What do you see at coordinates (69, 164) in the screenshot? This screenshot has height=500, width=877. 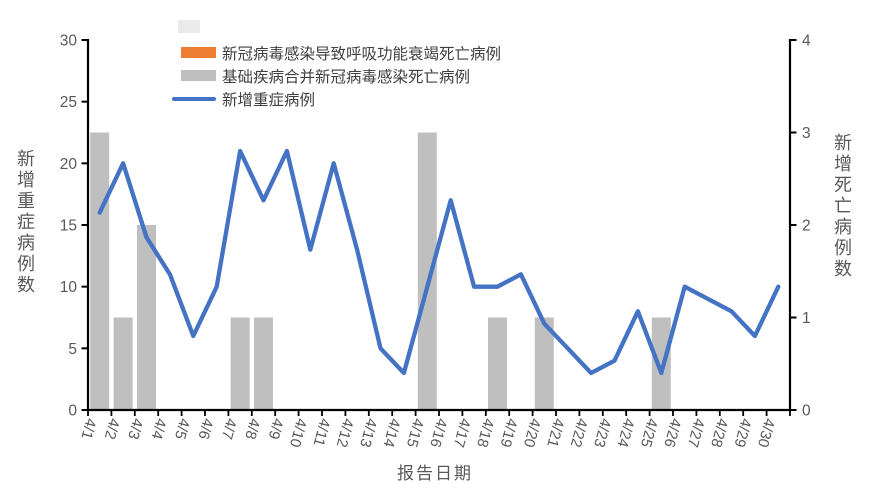 I see `left-axis-tick-label: 20` at bounding box center [69, 164].